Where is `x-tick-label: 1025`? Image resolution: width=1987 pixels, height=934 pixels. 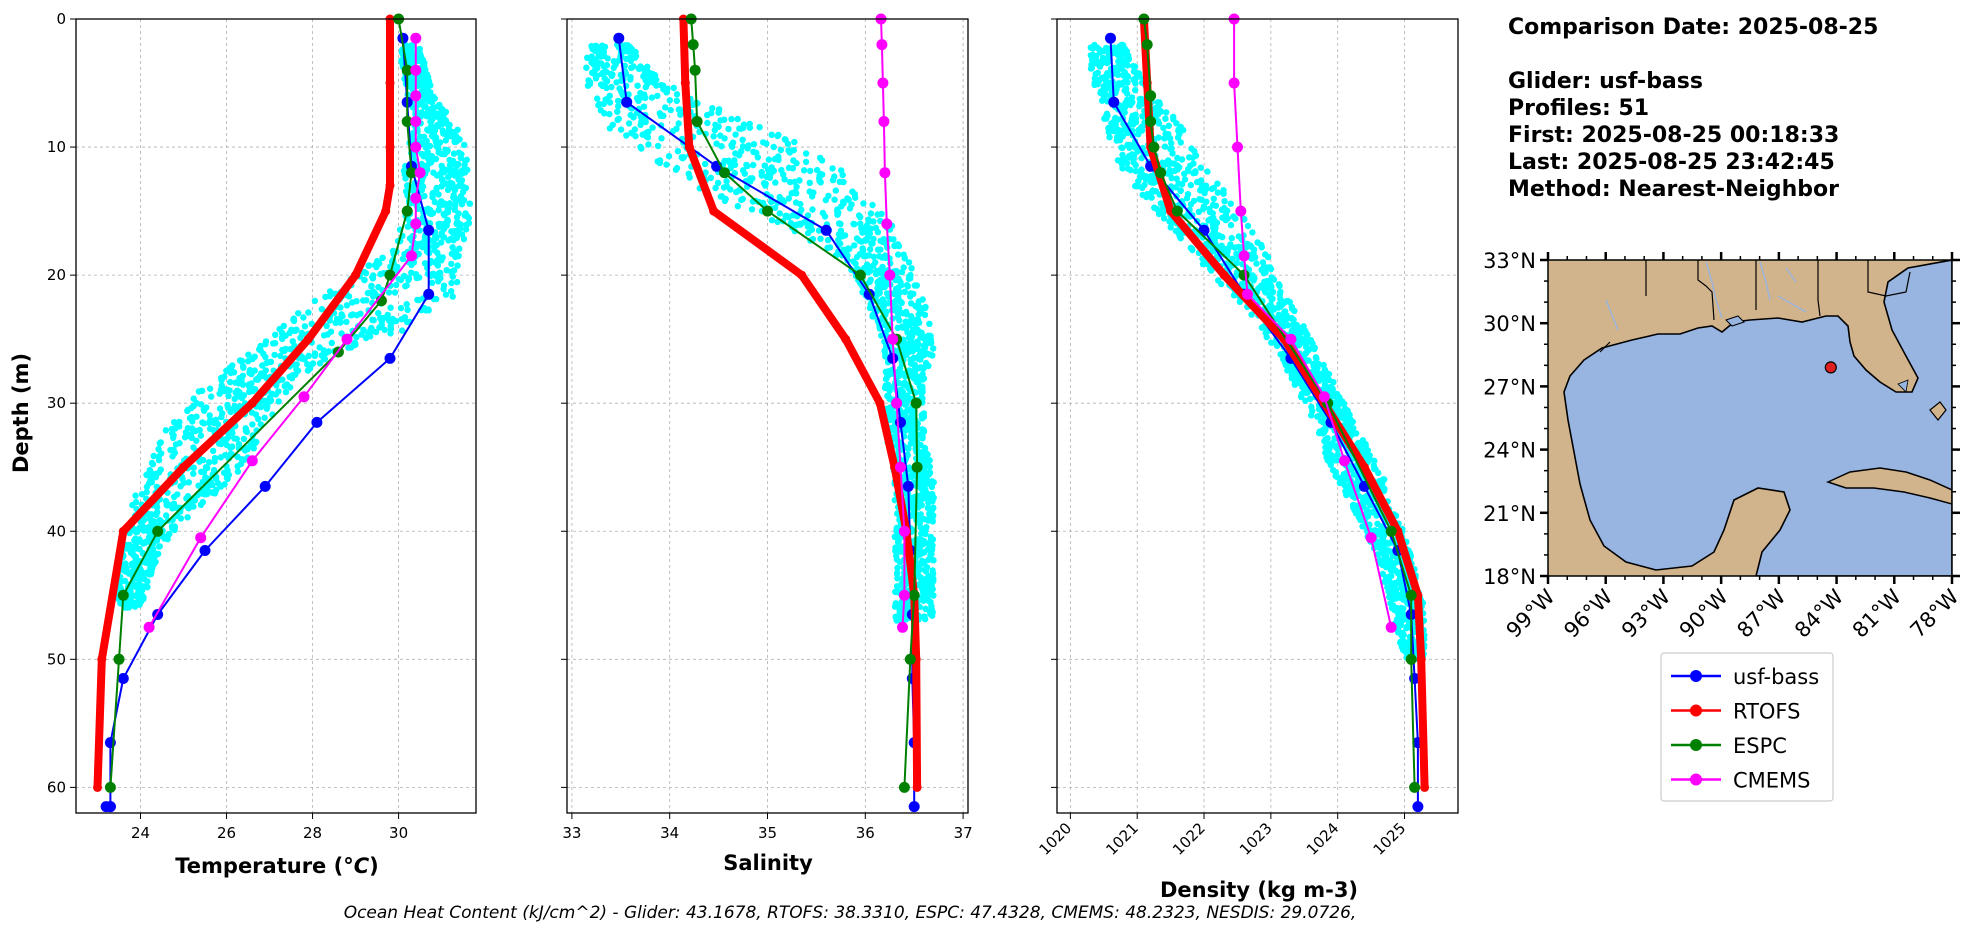 x-tick-label: 1025 is located at coordinates (1390, 839).